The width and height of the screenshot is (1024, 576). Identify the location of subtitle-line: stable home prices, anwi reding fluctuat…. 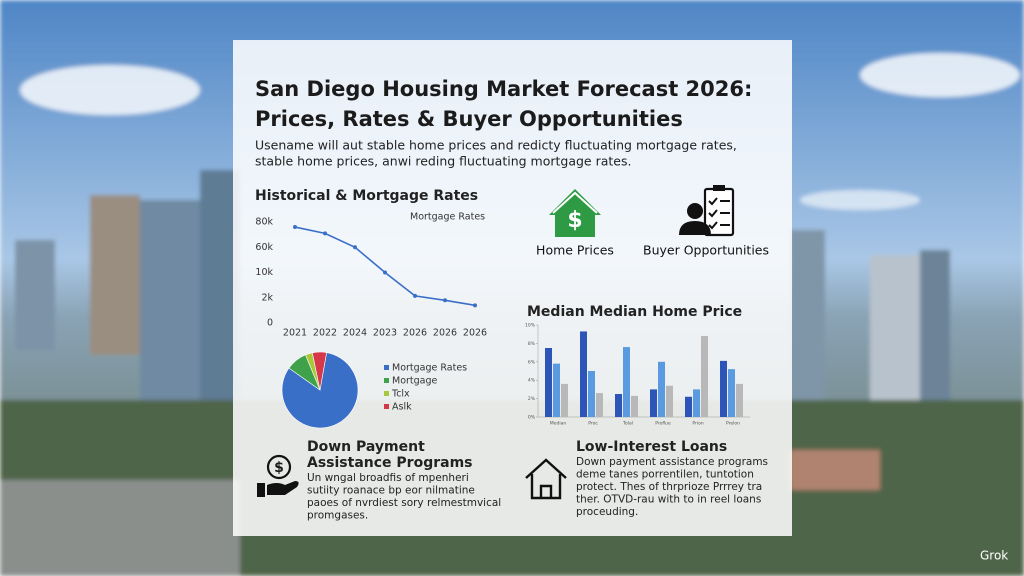
(443, 161).